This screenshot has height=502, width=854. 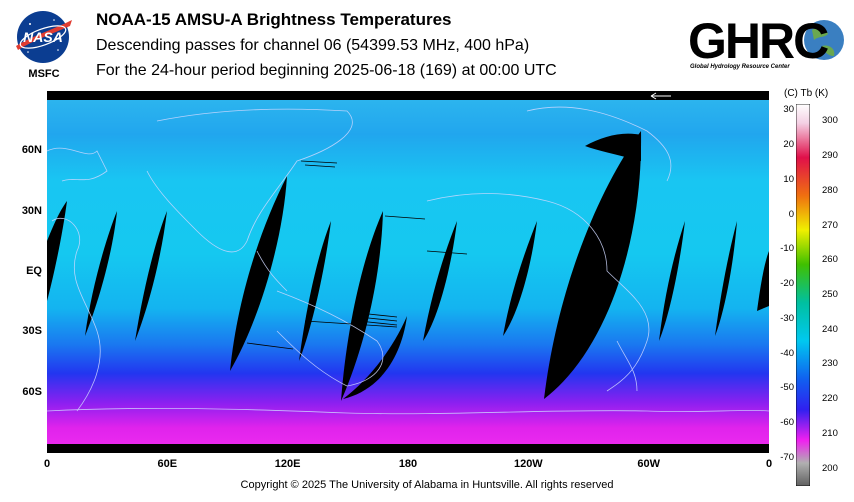 I want to click on ghrc-logo: GHRC, so click(x=766, y=41).